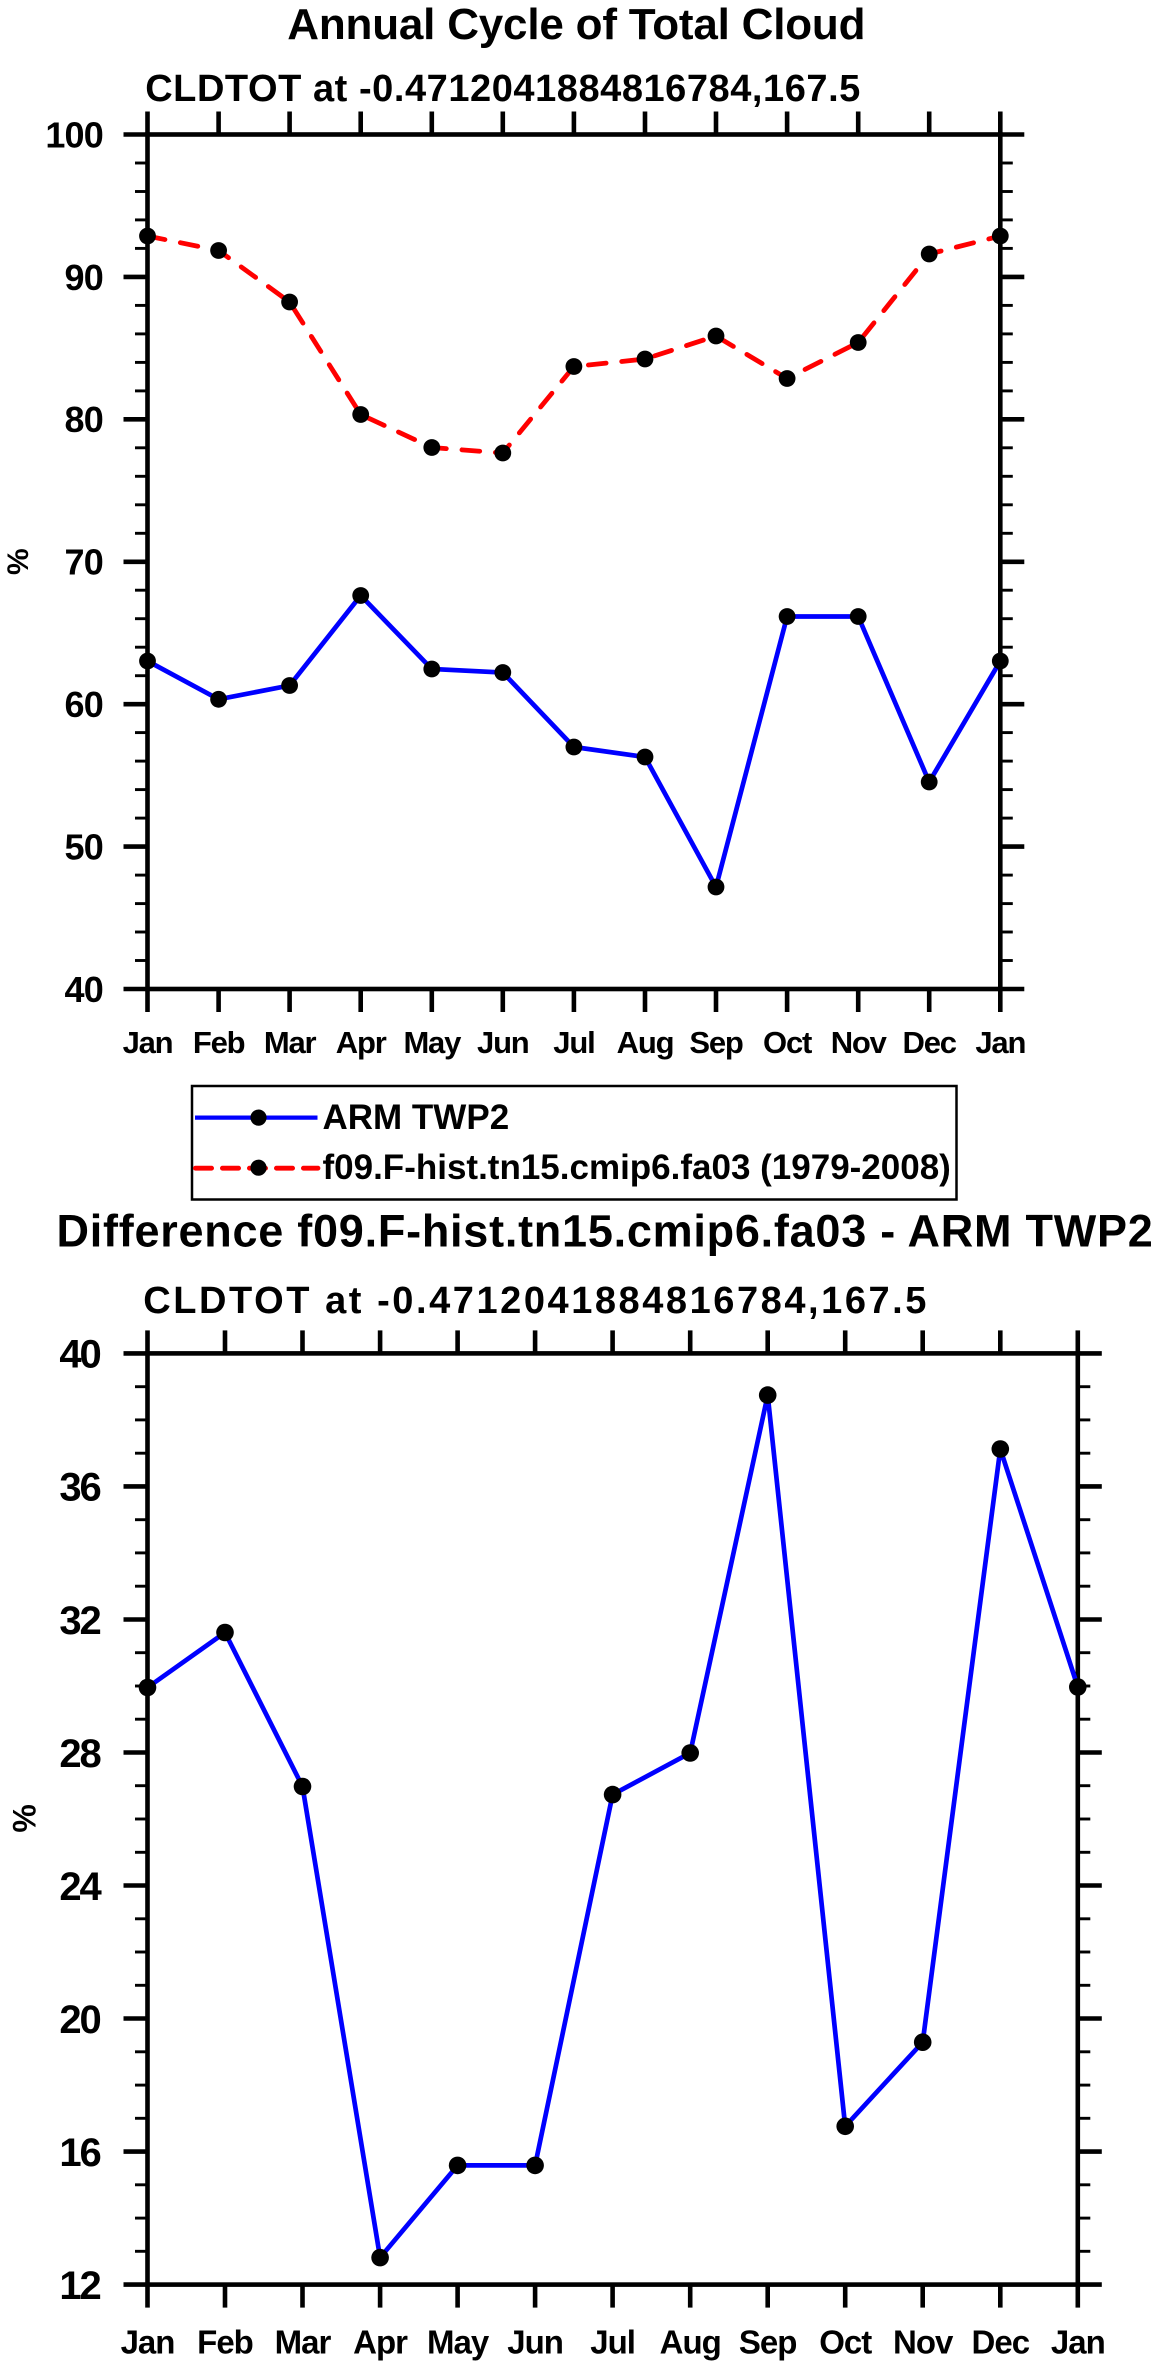 The width and height of the screenshot is (1167, 2367). Describe the element at coordinates (84, 419) in the screenshot. I see `svg-text: 80` at that location.